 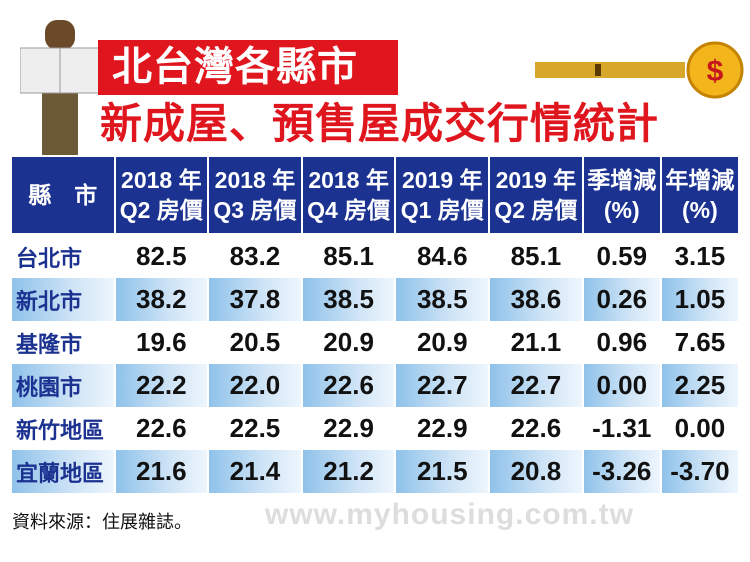 I want to click on watermark: www.myhousing.com.tw, so click(x=449, y=514).